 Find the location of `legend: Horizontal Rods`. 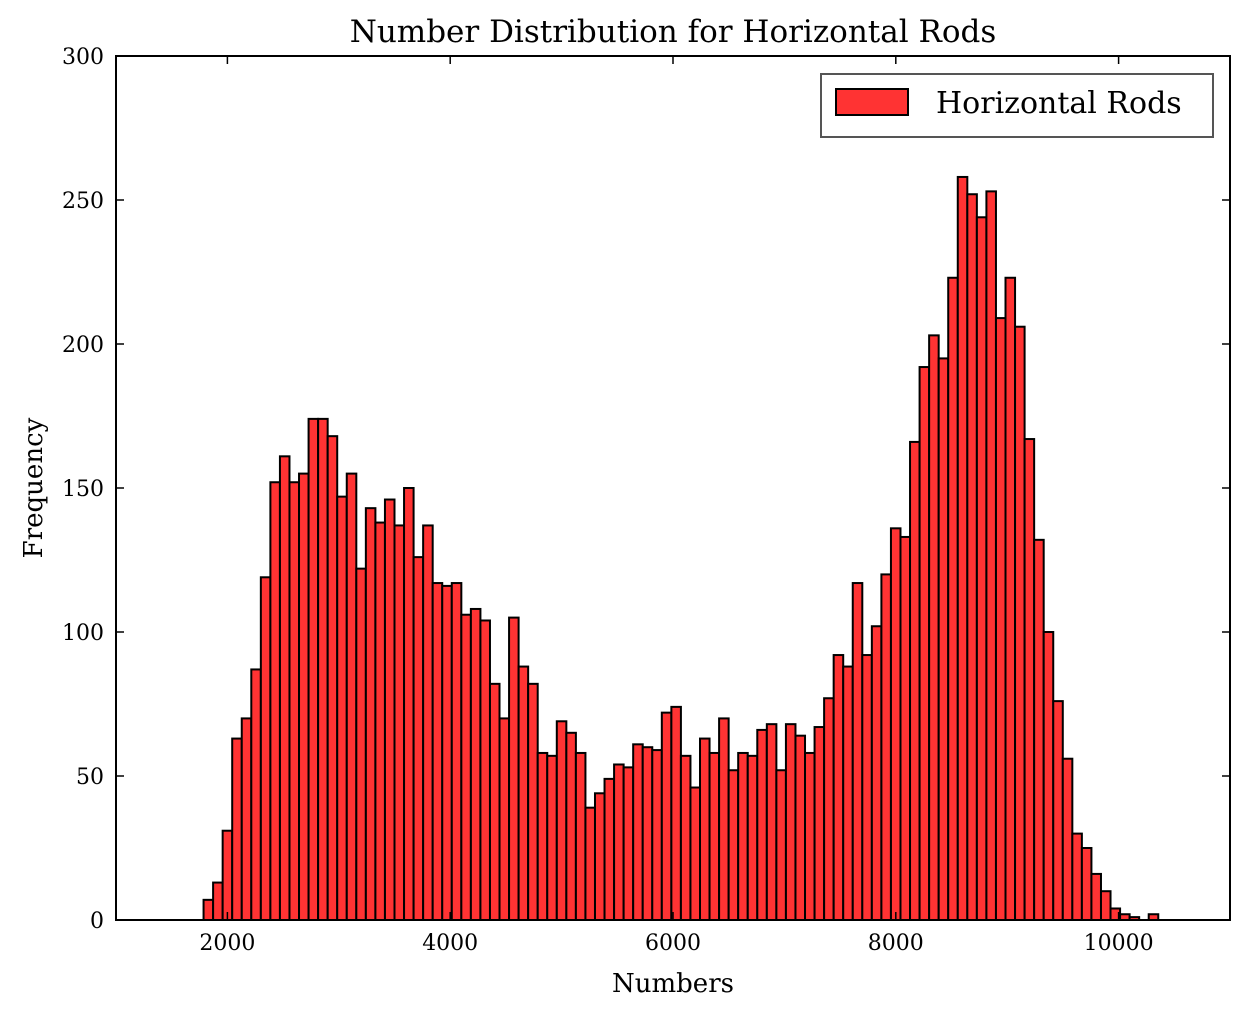

legend: Horizontal Rods is located at coordinates (1017, 105).